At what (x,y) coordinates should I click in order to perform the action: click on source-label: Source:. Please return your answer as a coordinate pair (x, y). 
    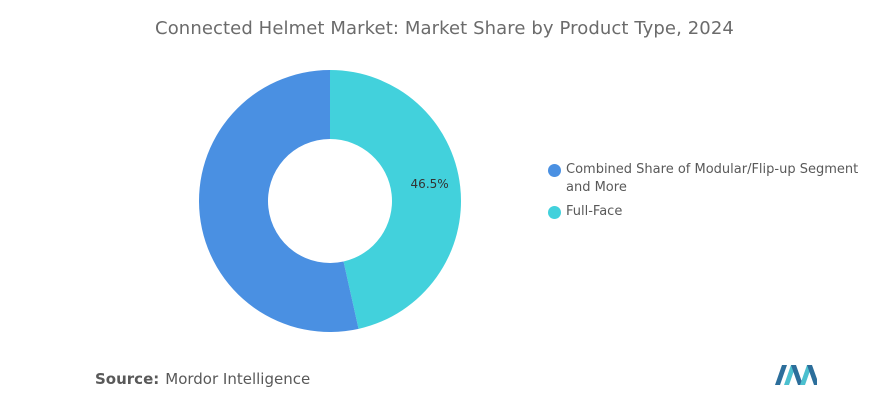
    Looking at the image, I should click on (127, 379).